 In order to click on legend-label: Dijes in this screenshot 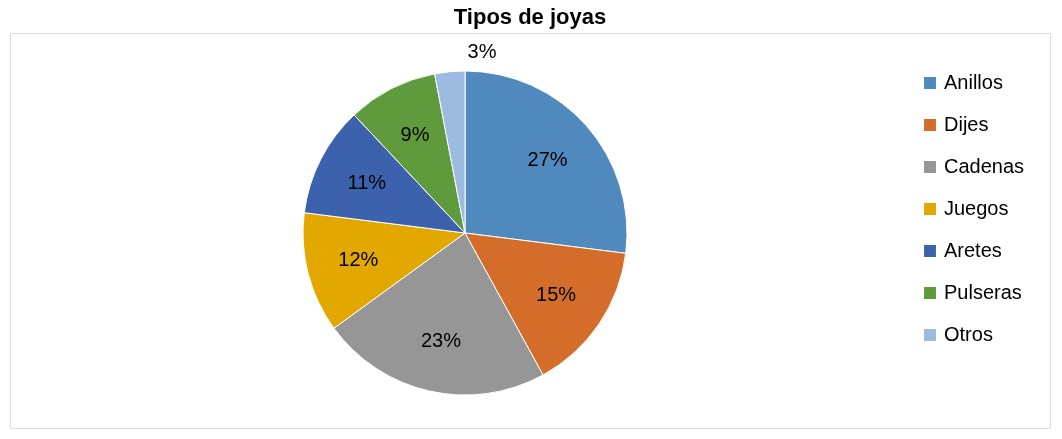, I will do `click(966, 124)`.